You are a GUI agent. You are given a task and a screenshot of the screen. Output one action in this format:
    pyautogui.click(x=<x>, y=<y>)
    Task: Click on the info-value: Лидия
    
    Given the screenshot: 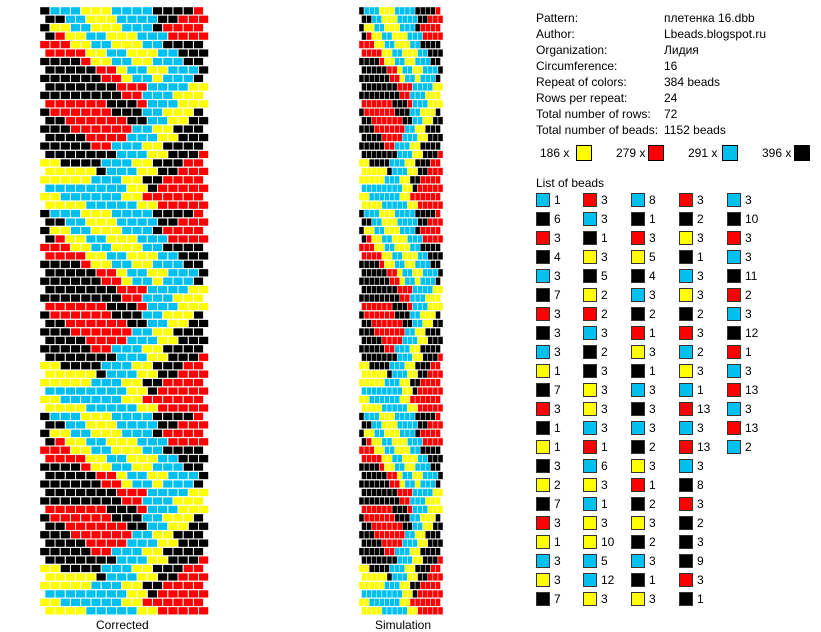 What is the action you would take?
    pyautogui.click(x=681, y=50)
    